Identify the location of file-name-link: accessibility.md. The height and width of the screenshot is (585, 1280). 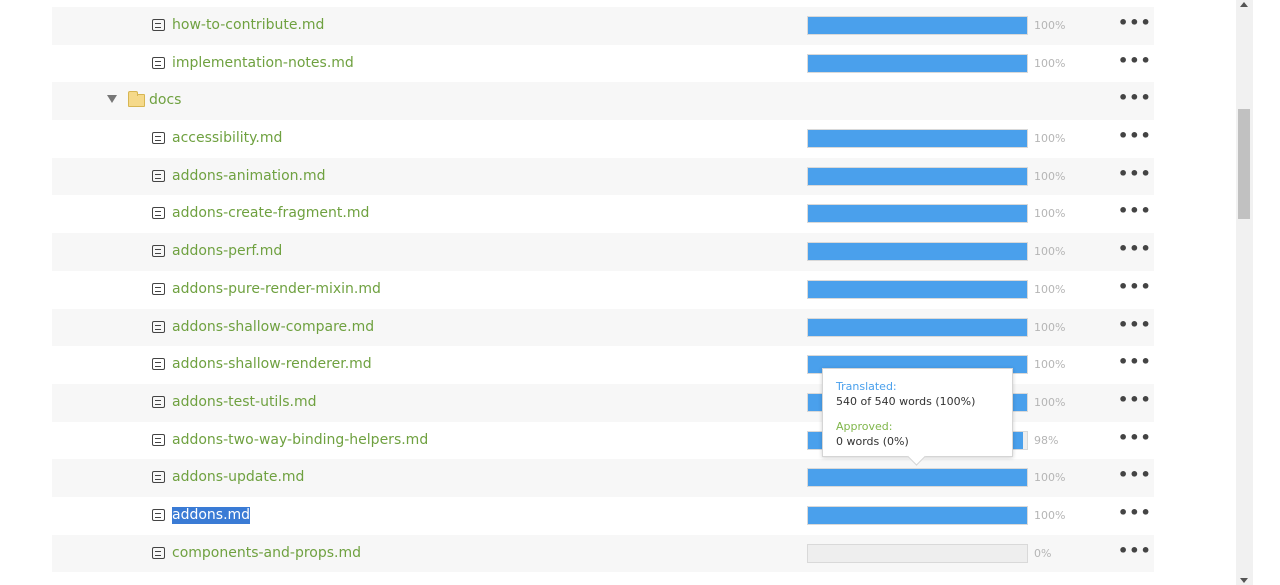
(227, 138).